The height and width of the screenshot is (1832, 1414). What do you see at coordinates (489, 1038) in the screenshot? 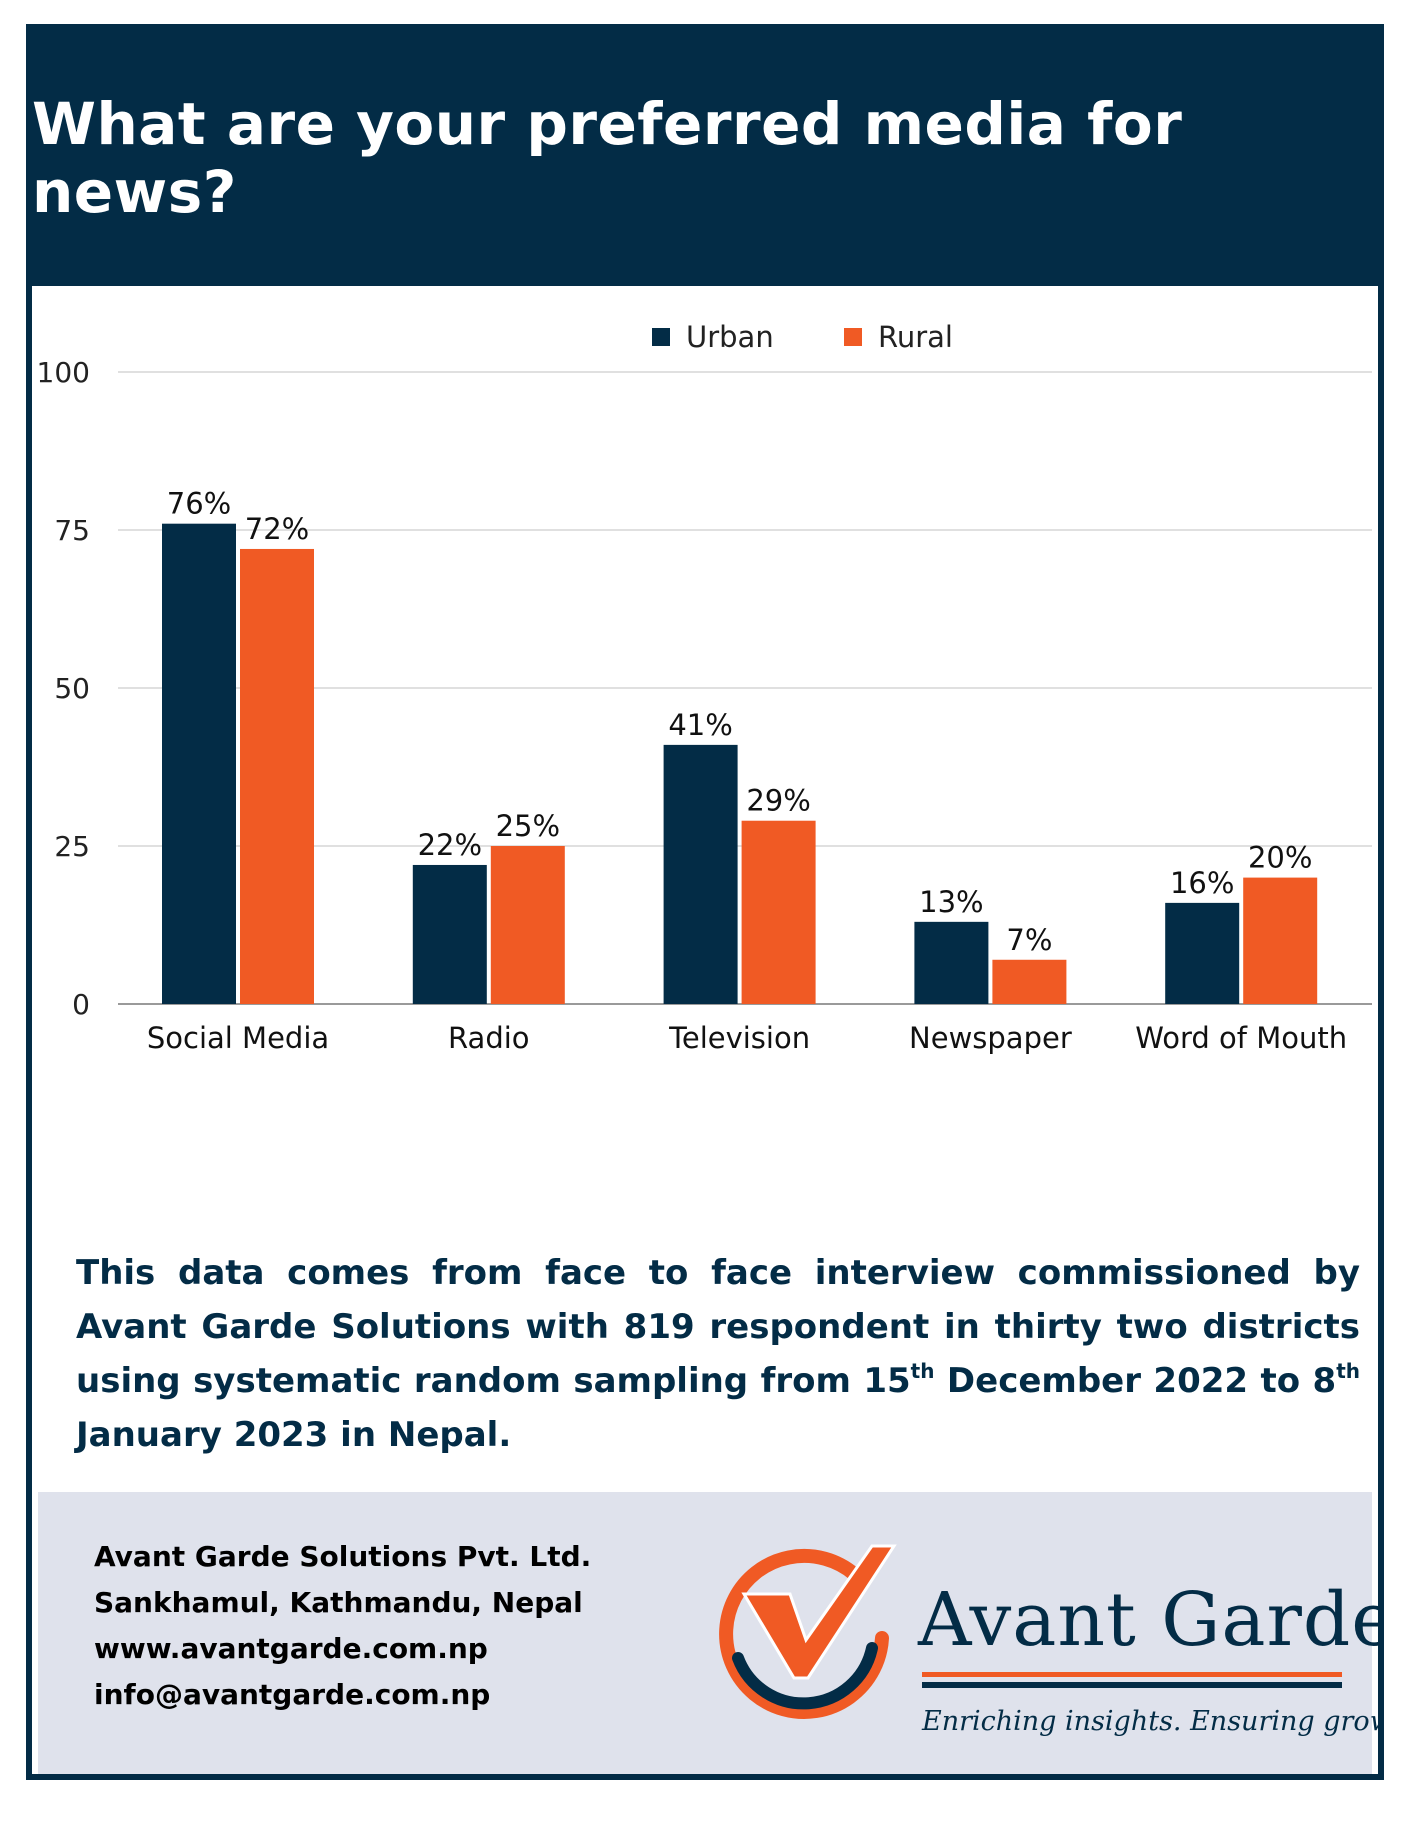
I see `x-tick-label: Radio` at bounding box center [489, 1038].